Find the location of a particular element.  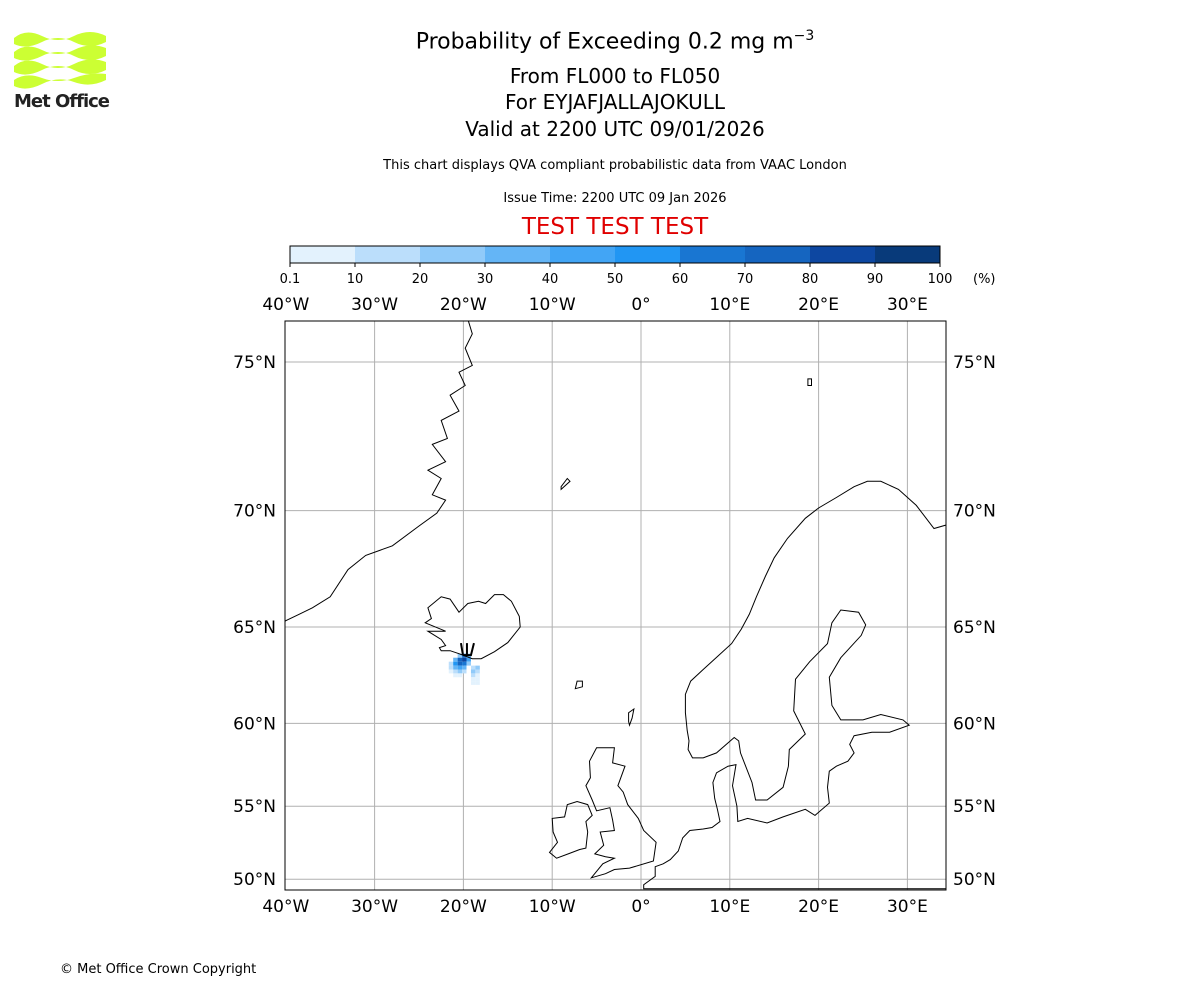

colorbar-tick-label: 60 is located at coordinates (680, 279).